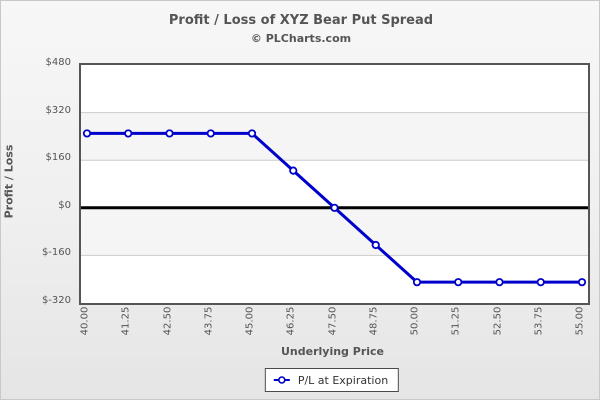  Describe the element at coordinates (415, 321) in the screenshot. I see `x-tick-label: 50.00` at that location.